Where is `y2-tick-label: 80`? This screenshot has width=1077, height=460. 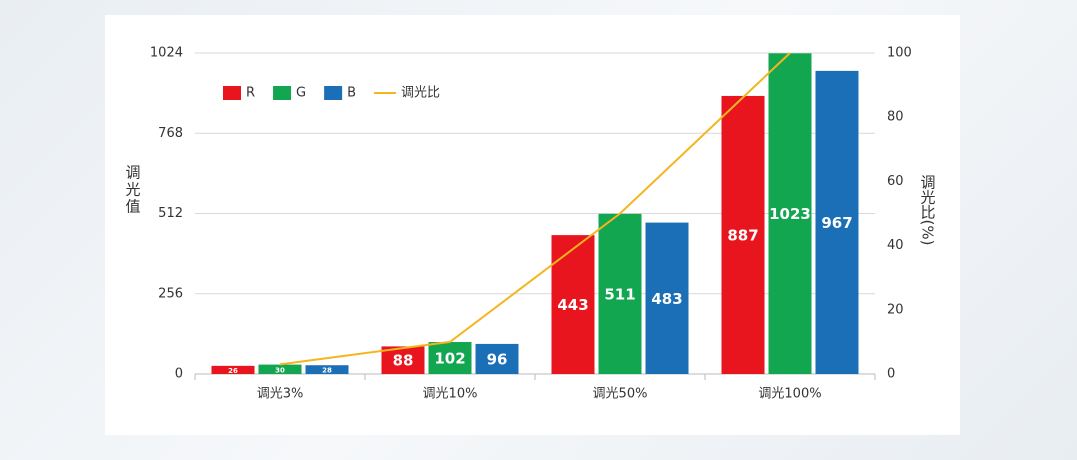
y2-tick-label: 80 is located at coordinates (895, 117).